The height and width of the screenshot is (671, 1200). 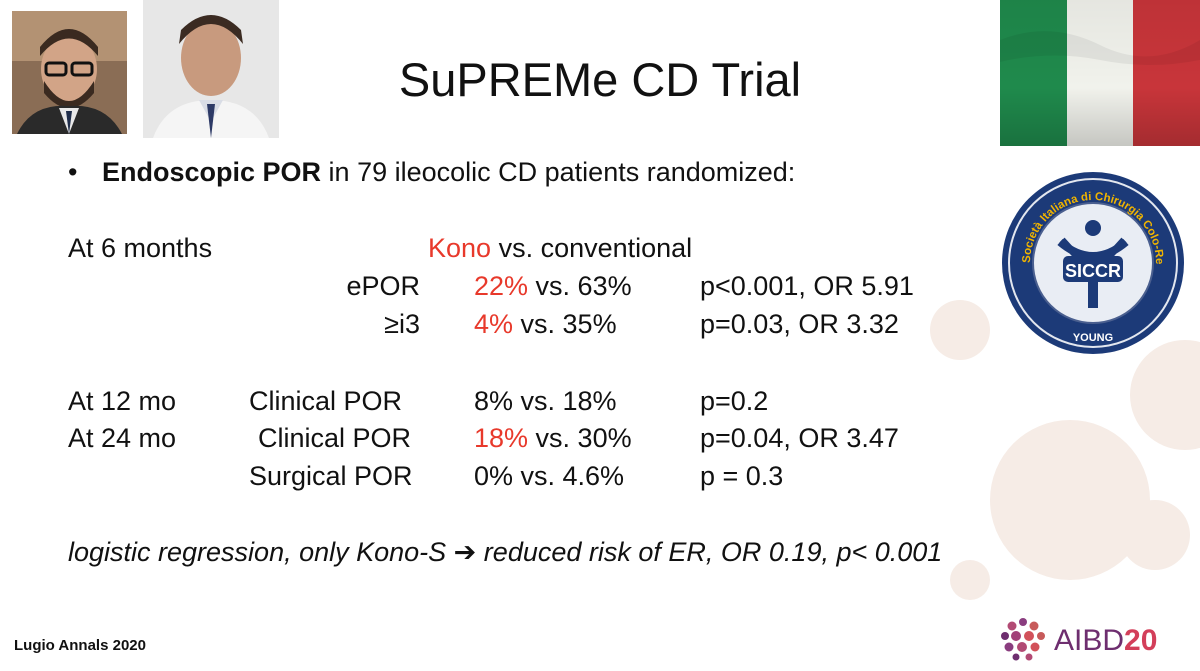 What do you see at coordinates (600, 79) in the screenshot?
I see `slide-title: SuPREMe CD Trial` at bounding box center [600, 79].